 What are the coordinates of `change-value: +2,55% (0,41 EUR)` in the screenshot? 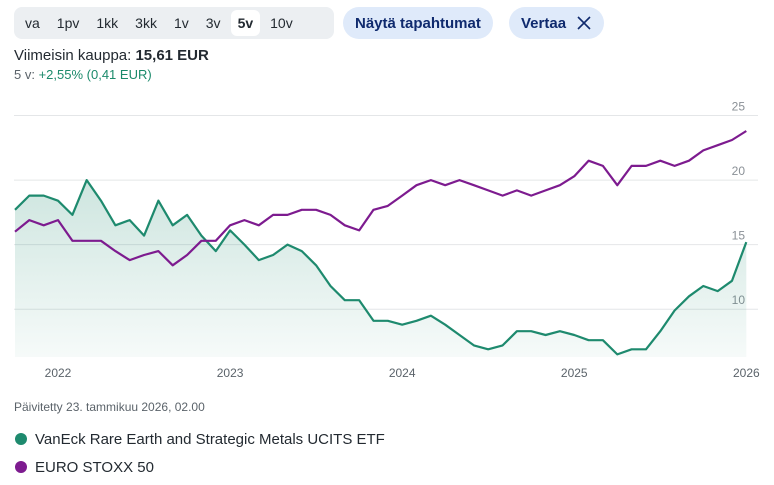 It's located at (95, 74).